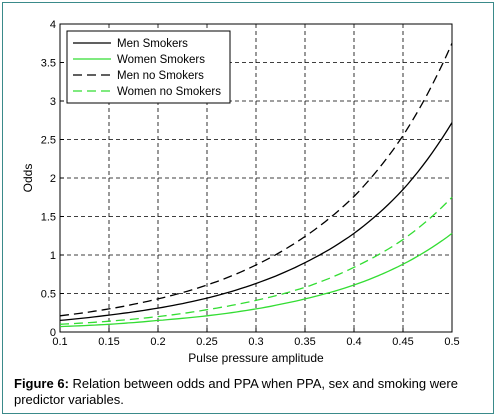  I want to click on legend-label: Women Smokers, so click(161, 60).